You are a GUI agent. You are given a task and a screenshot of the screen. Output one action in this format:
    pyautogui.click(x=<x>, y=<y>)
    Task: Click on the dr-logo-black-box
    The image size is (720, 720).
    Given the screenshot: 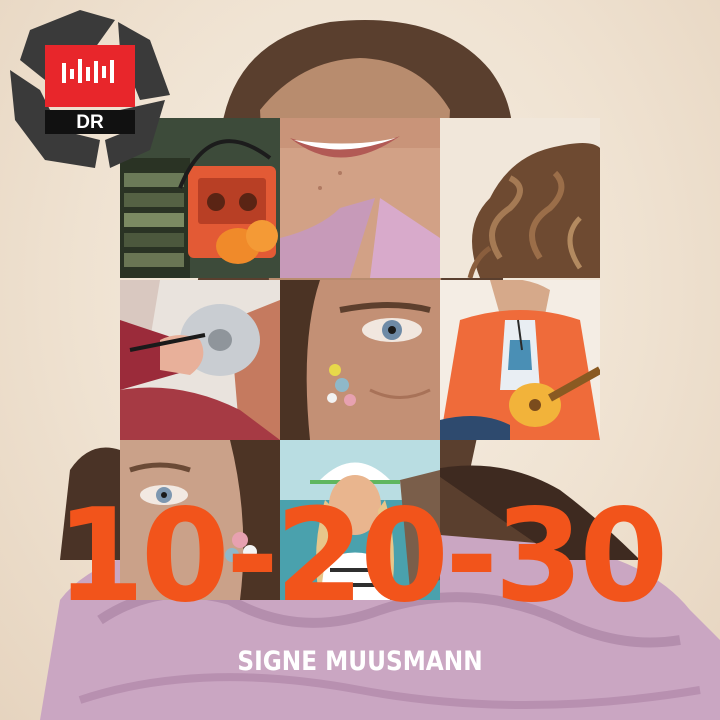 What is the action you would take?
    pyautogui.click(x=90, y=122)
    